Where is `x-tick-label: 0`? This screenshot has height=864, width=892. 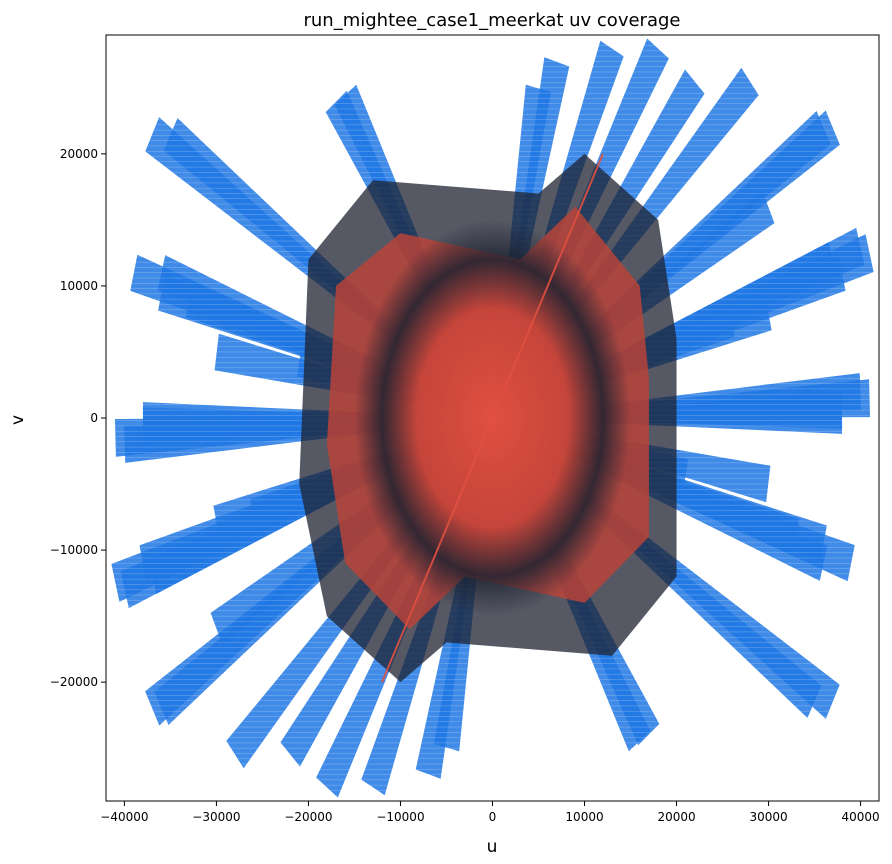 x-tick-label: 0 is located at coordinates (493, 817).